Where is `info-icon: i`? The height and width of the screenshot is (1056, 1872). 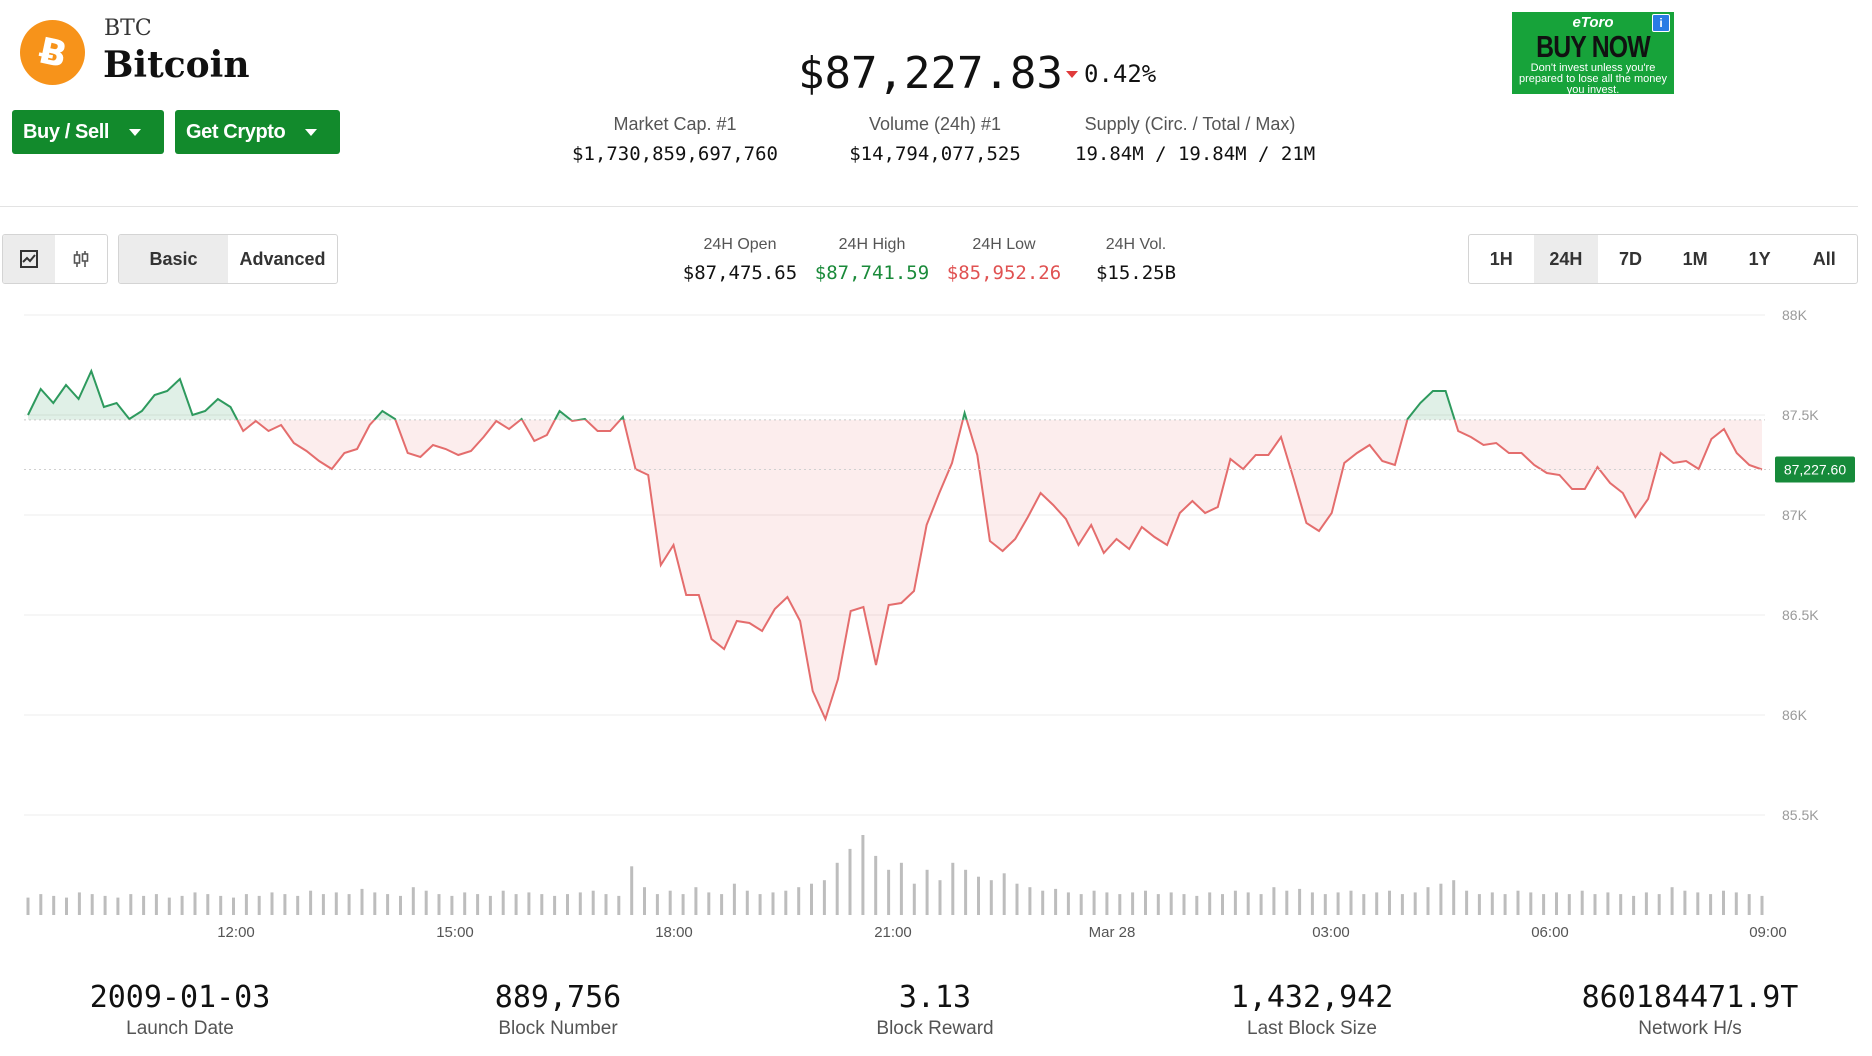 info-icon: i is located at coordinates (1661, 23).